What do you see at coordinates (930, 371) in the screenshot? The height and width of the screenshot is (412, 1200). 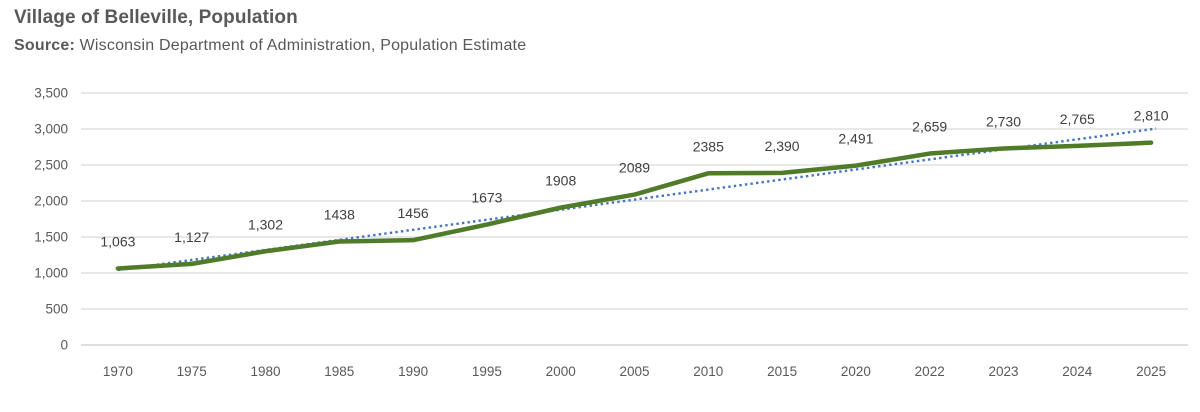 I see `x-tick-label: 2022` at bounding box center [930, 371].